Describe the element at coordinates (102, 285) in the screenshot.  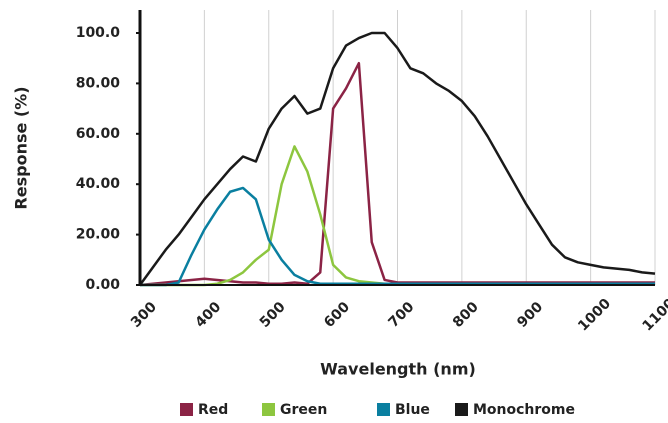
I see `y-tick-label: 0.00` at that location.